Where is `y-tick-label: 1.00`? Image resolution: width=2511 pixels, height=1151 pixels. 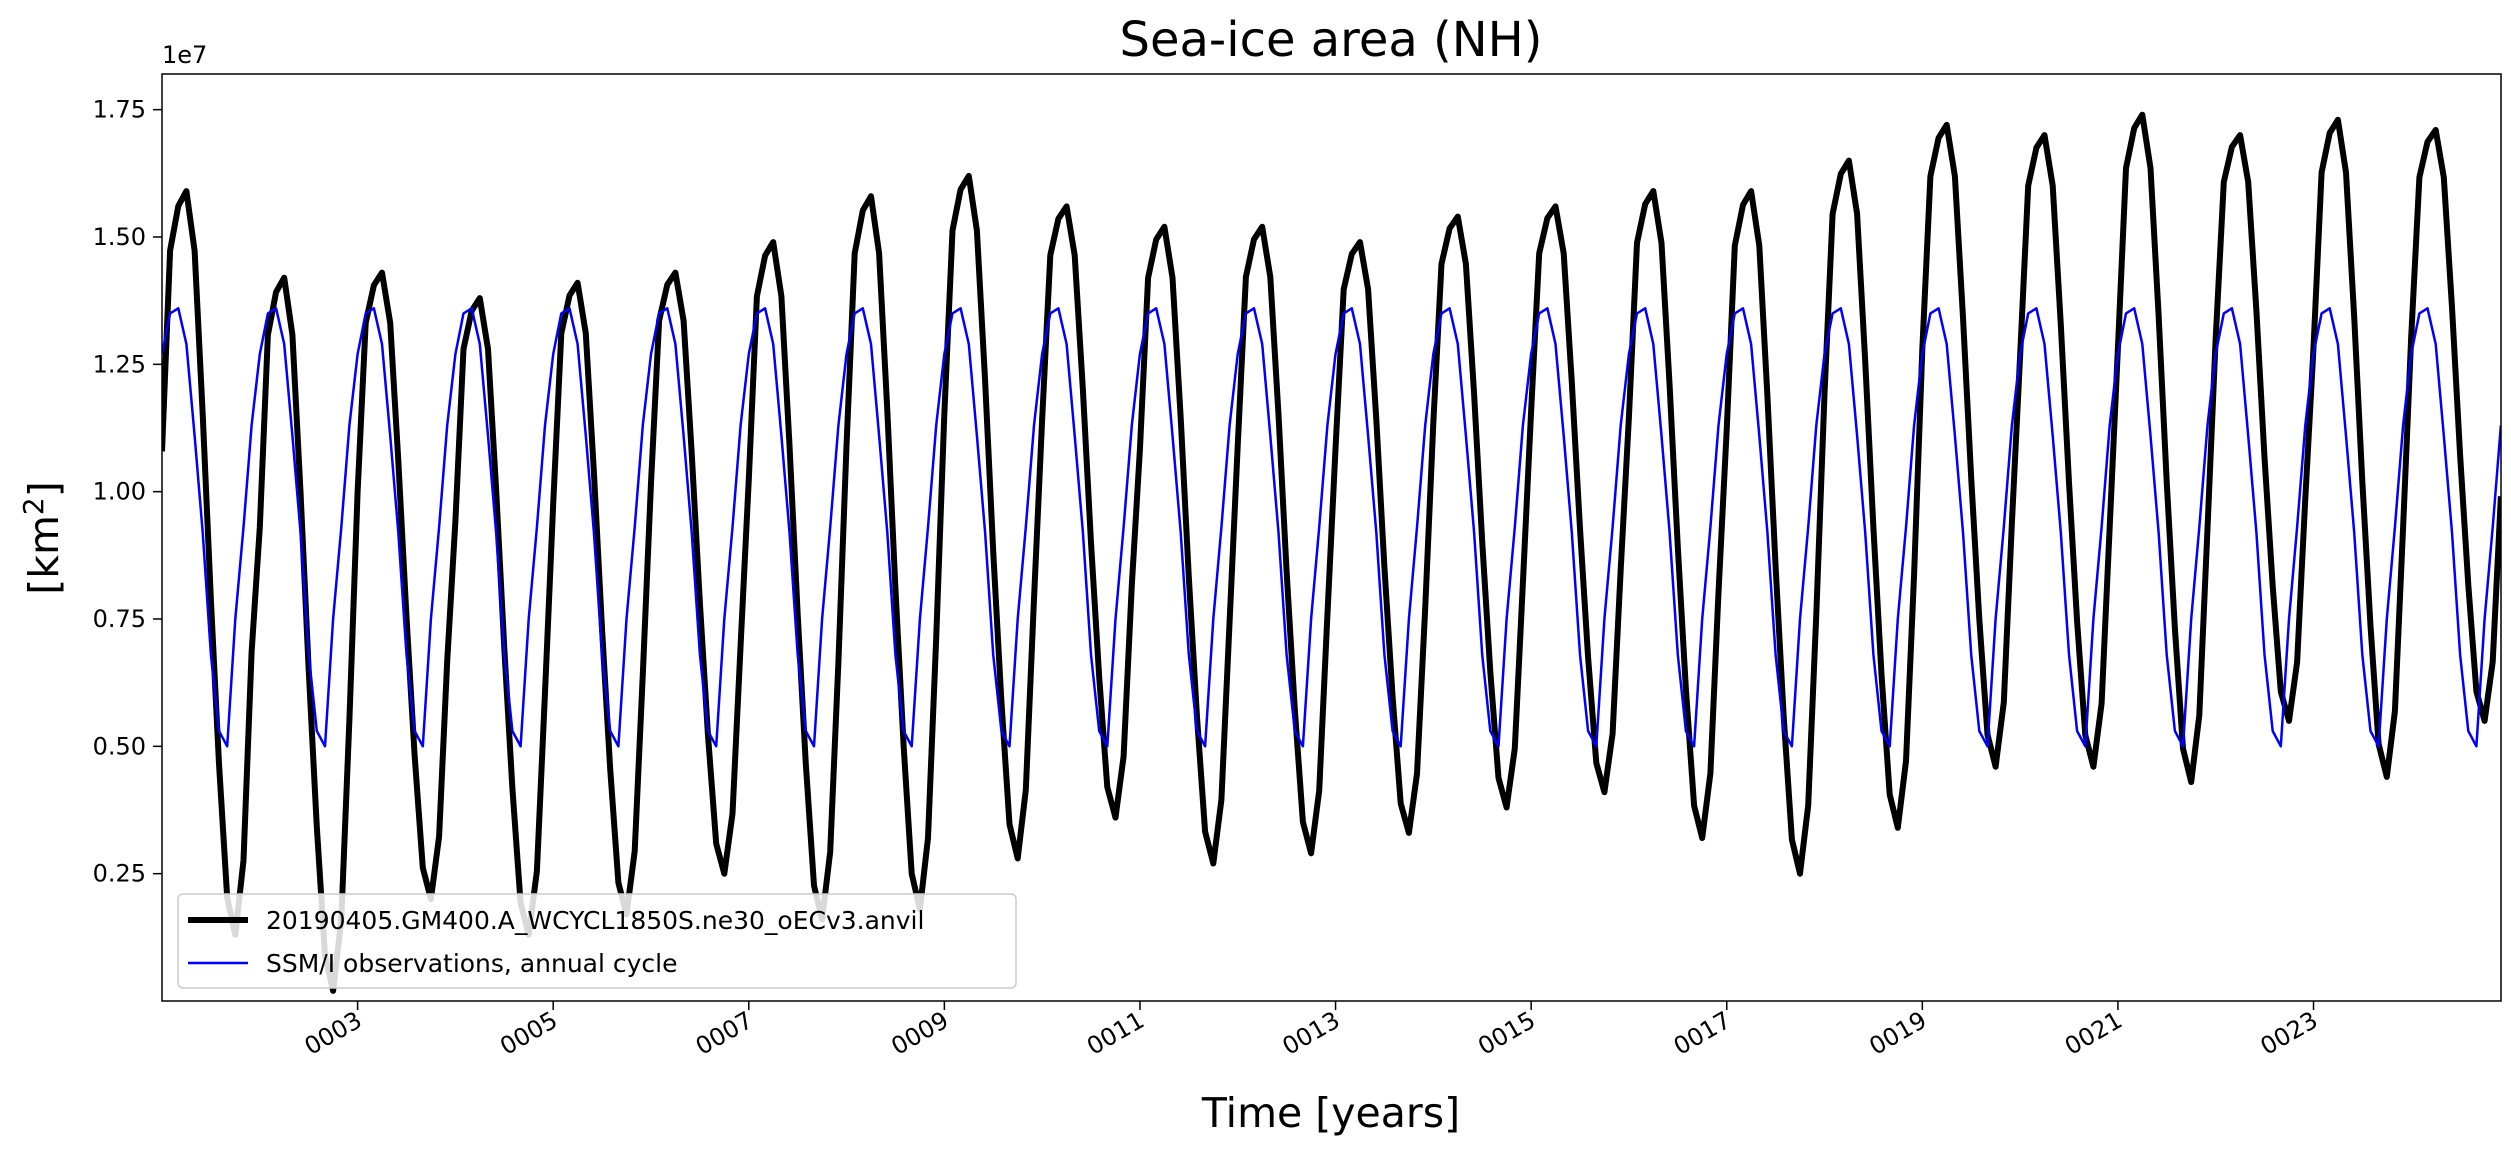
y-tick-label: 1.00 is located at coordinates (119, 492).